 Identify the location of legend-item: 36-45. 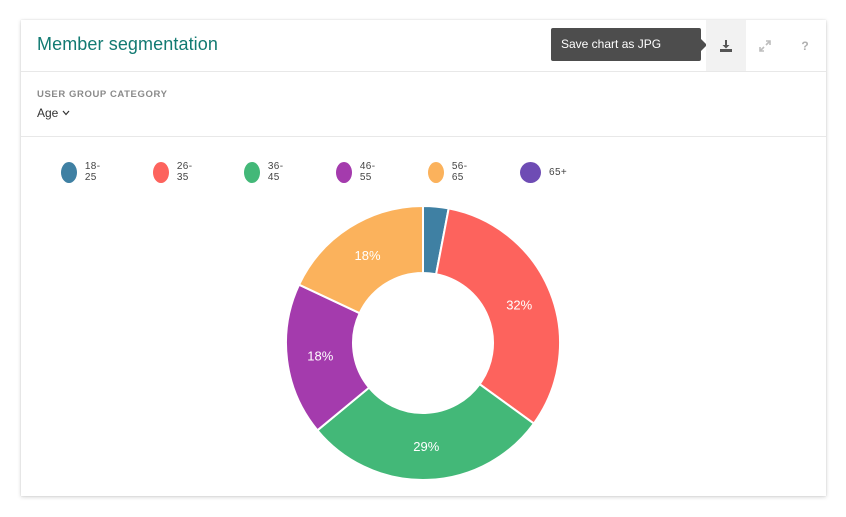
(266, 172).